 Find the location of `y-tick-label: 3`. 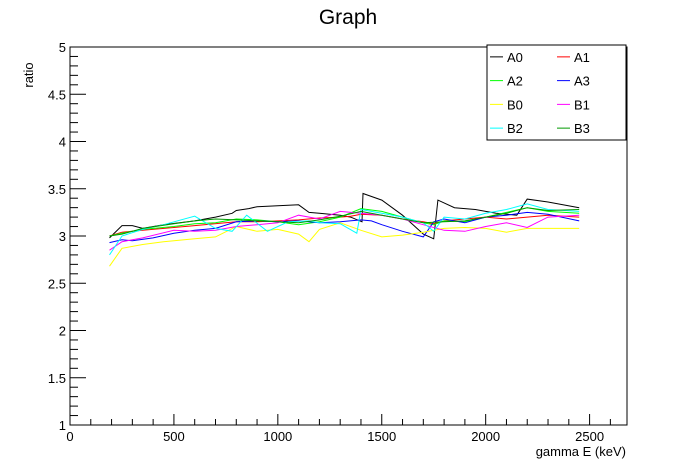

y-tick-label: 3 is located at coordinates (62, 236).